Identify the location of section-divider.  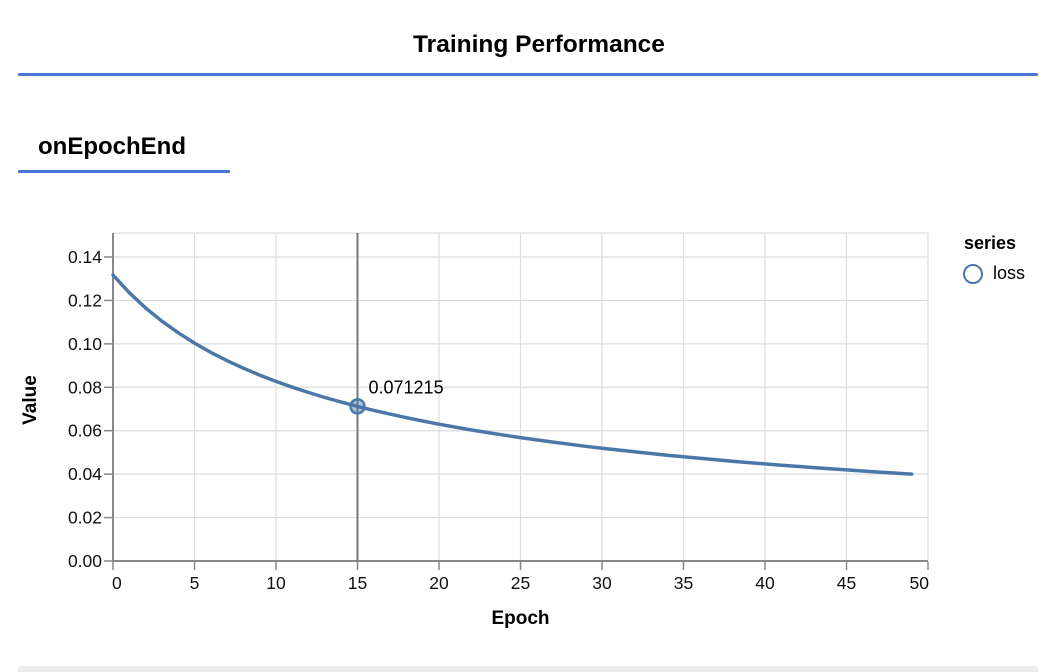
(124, 171).